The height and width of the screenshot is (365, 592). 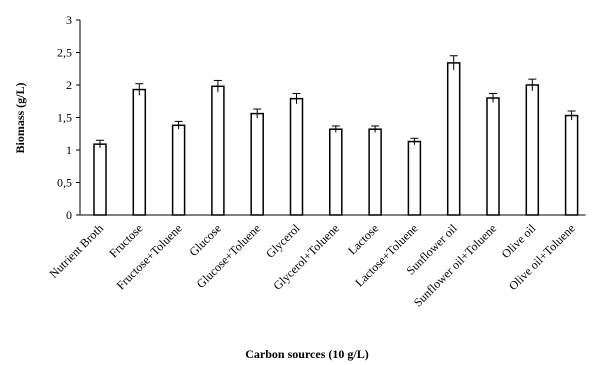 I want to click on y-tick-label: 1, so click(x=69, y=150).